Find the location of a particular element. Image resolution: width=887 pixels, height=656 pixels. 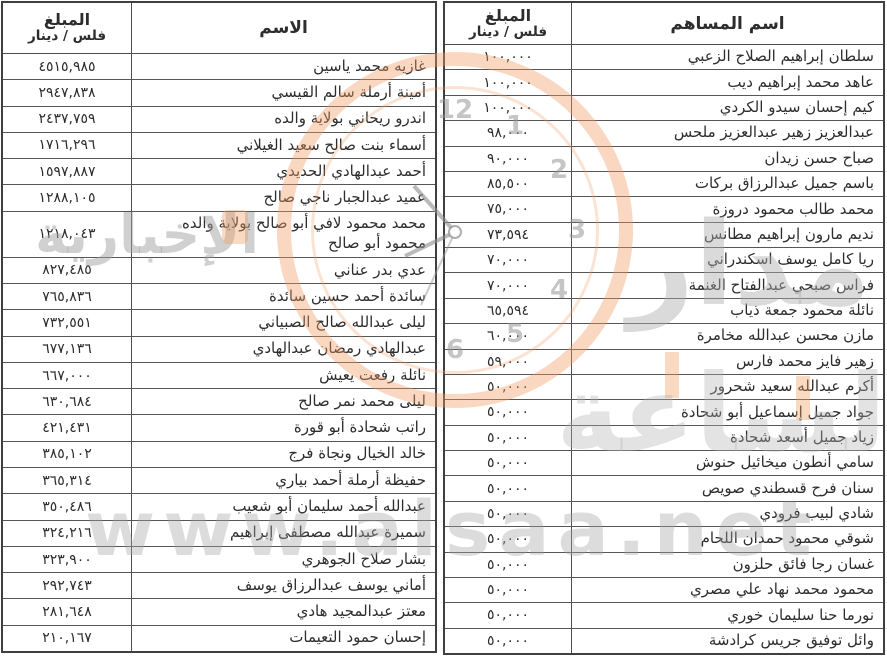

table-row: خالد الخيال ونجاة فرج ٣٨٥,١٠٢ is located at coordinates (219, 454).